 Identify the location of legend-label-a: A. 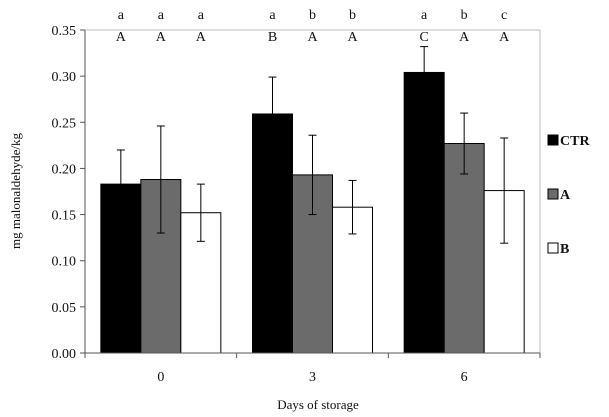
(565, 195).